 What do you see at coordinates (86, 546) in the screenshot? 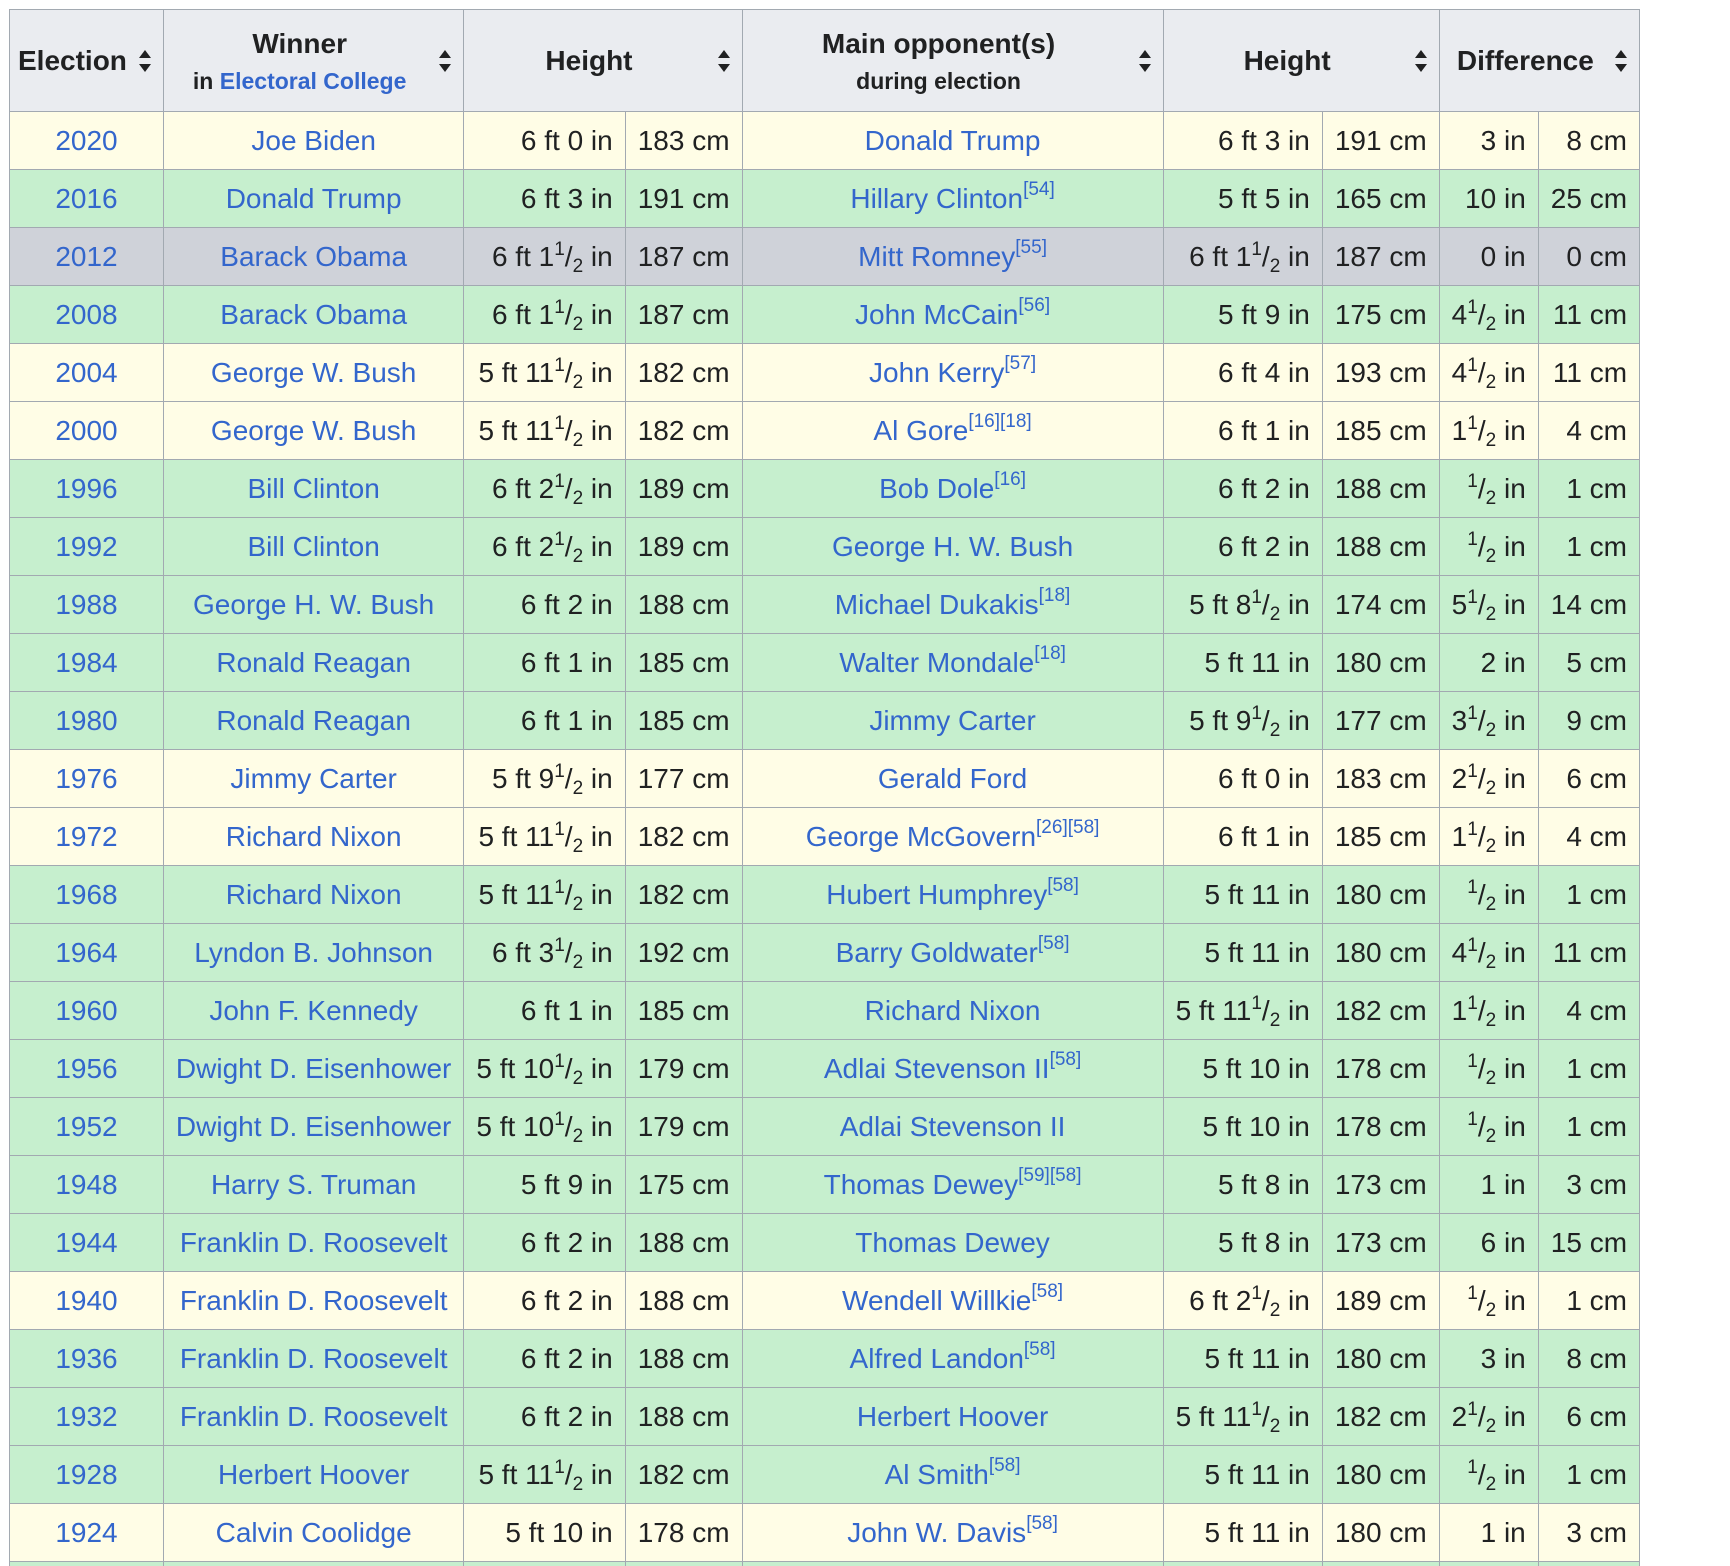
I see `election-year-link: 1992` at bounding box center [86, 546].